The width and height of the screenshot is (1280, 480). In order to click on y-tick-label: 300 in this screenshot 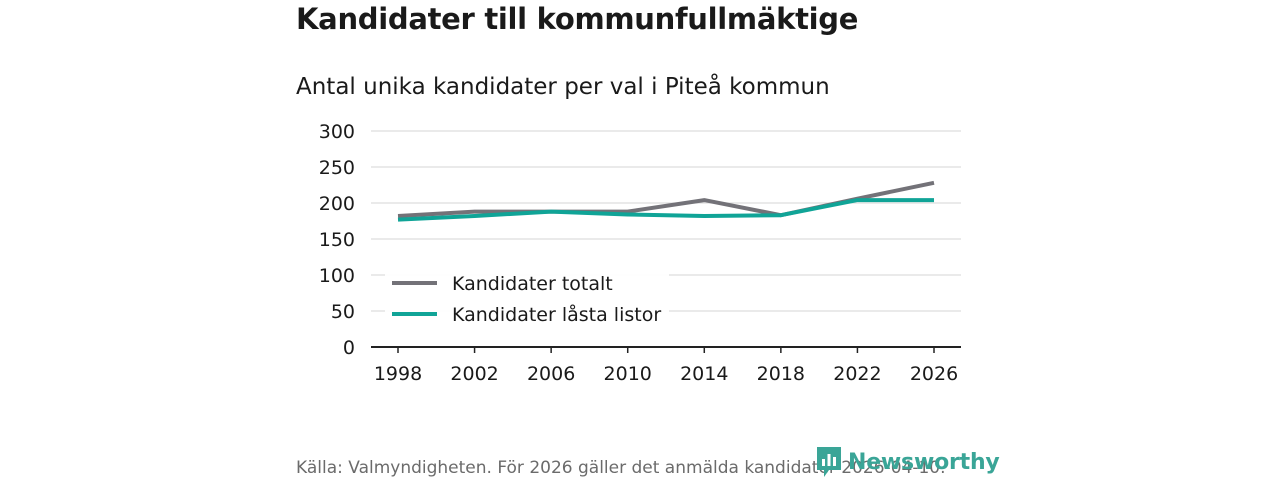, I will do `click(337, 132)`.